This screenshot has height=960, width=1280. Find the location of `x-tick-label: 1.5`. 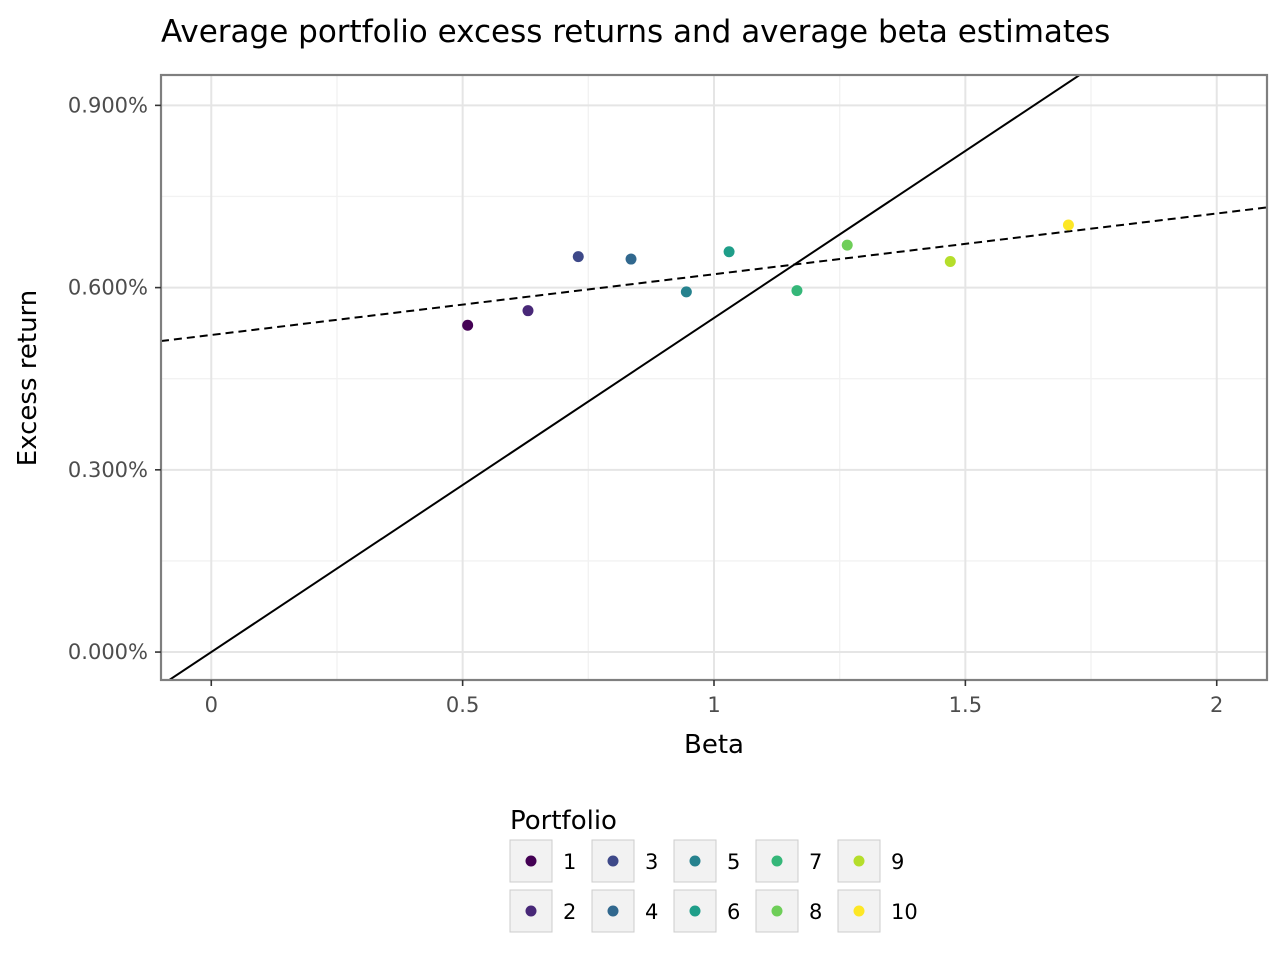

x-tick-label: 1.5 is located at coordinates (965, 705).